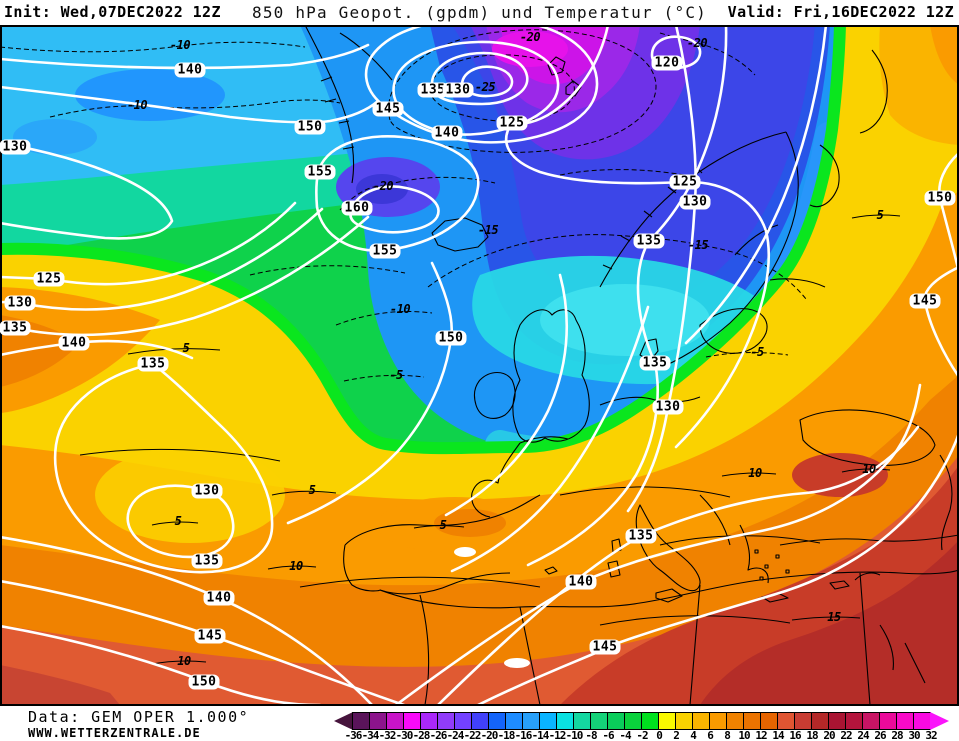  Describe the element at coordinates (540, 735) in the screenshot. I see `legend-tick-label: -14` at that location.